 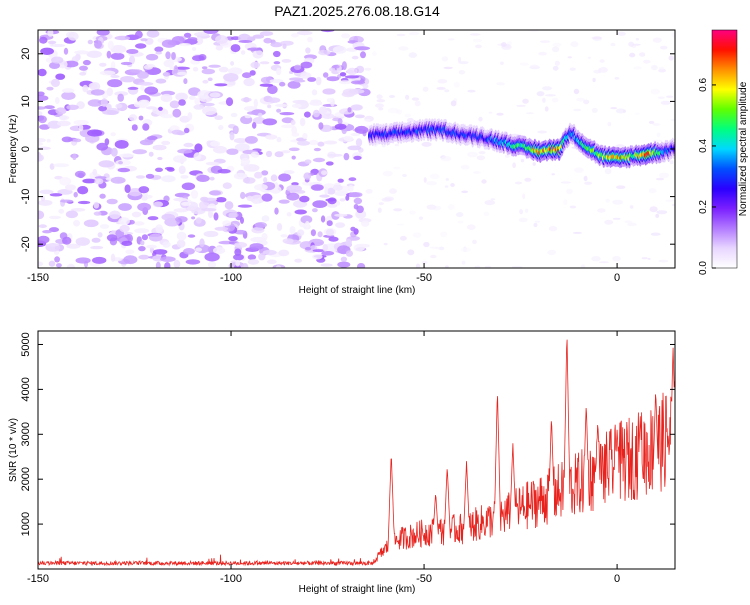 What do you see at coordinates (26, 389) in the screenshot?
I see `y-tick-label: 4000` at bounding box center [26, 389].